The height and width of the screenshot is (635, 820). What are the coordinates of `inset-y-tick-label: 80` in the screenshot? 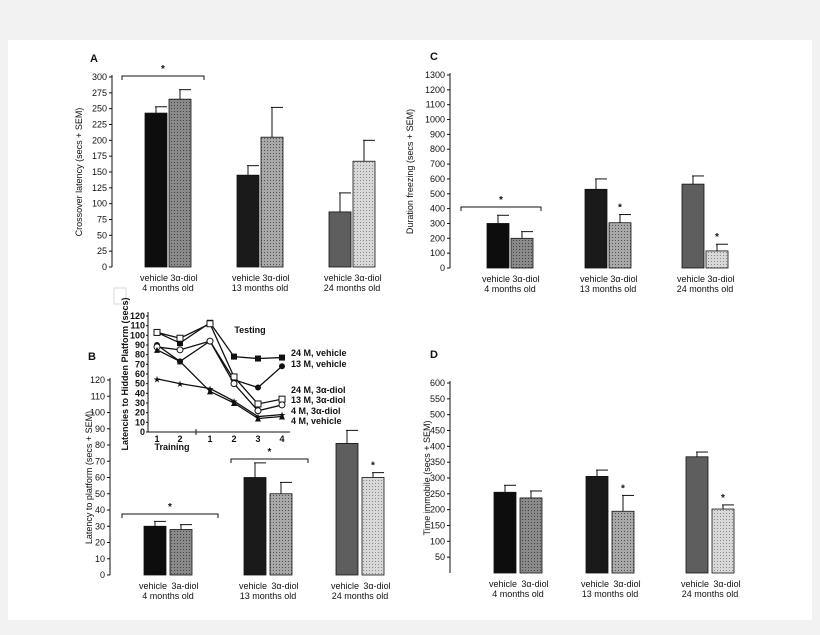 It's located at (140, 355).